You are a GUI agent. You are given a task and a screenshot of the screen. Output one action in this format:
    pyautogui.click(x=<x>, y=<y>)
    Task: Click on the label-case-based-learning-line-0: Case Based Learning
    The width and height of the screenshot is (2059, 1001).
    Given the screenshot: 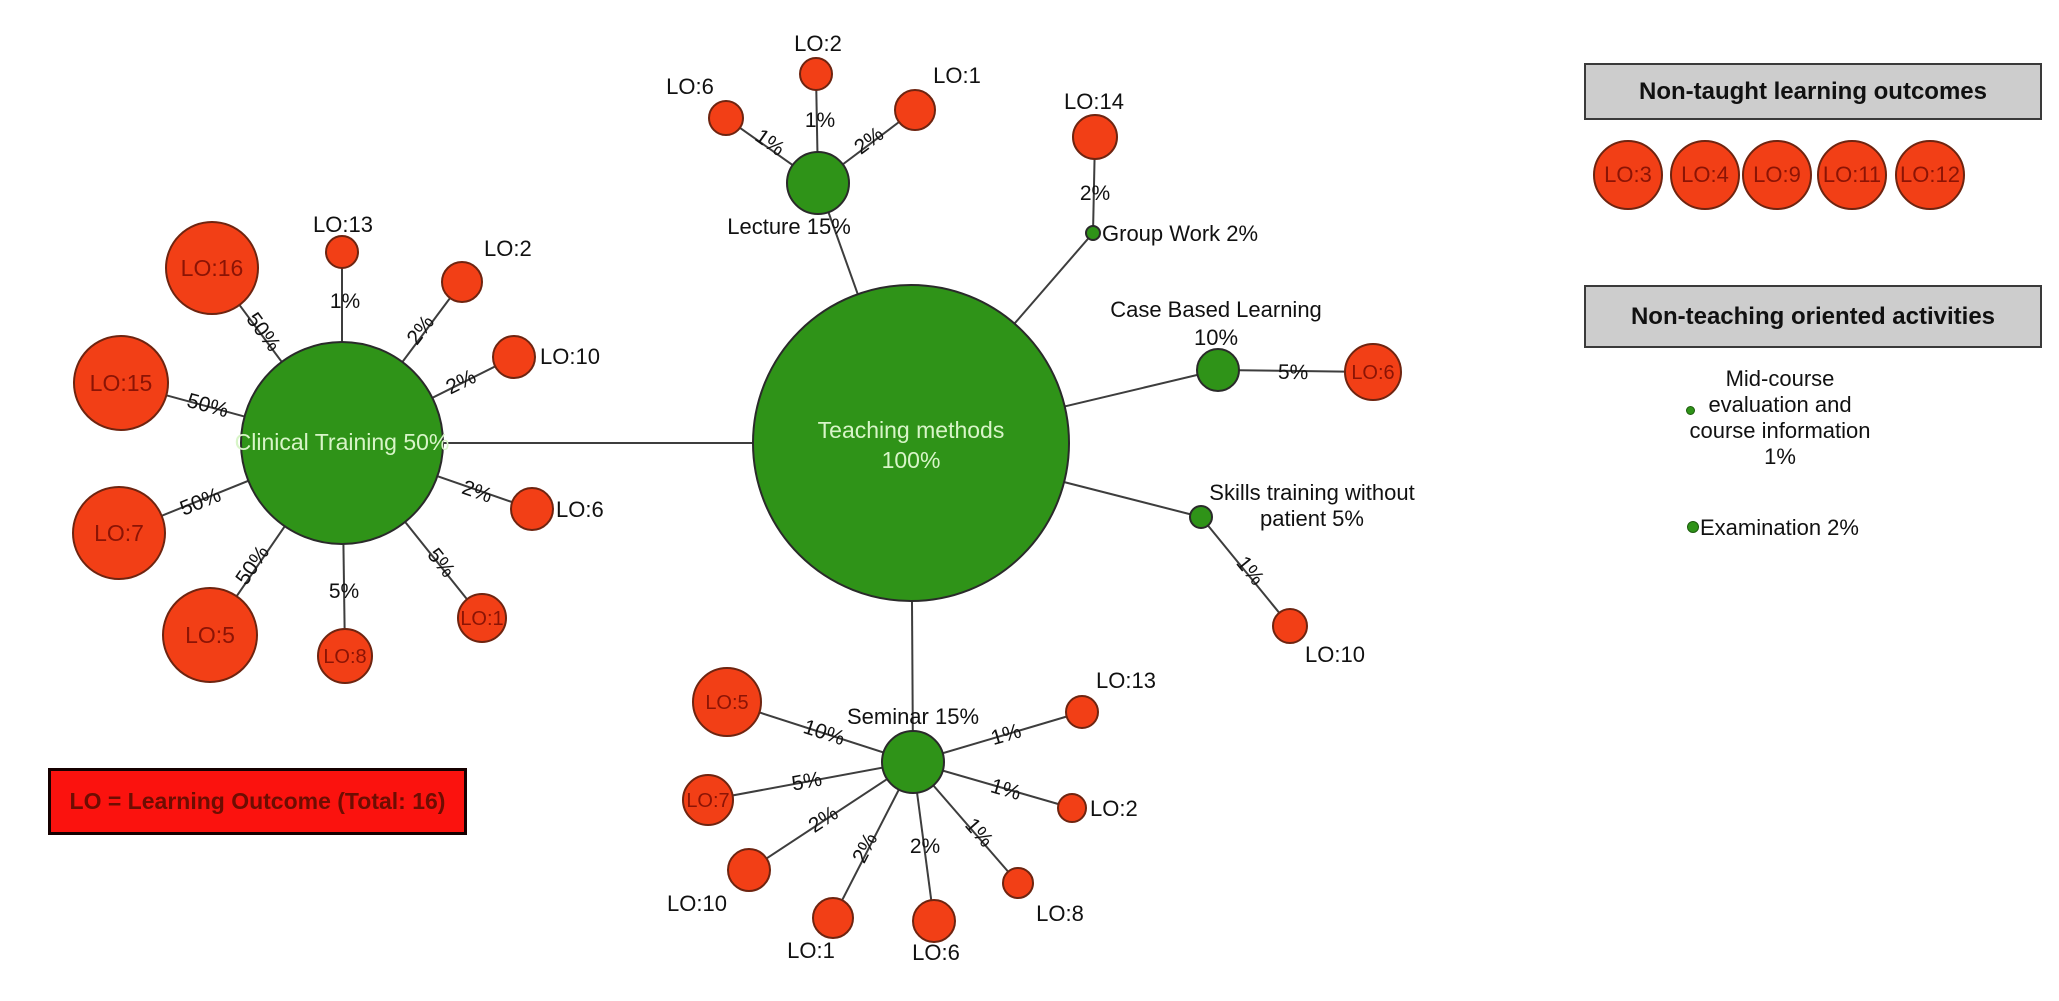 What is the action you would take?
    pyautogui.click(x=1216, y=309)
    